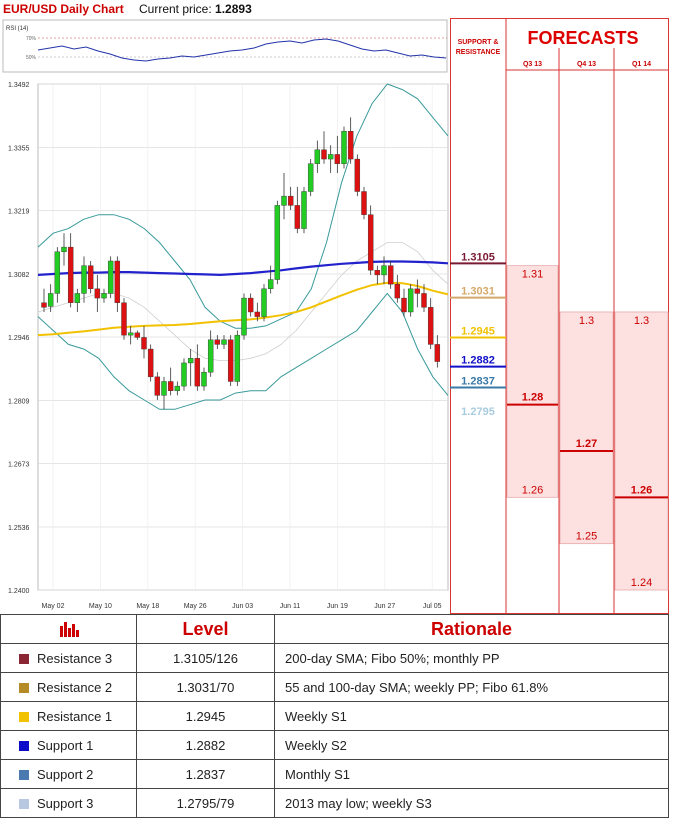 The height and width of the screenshot is (829, 675). I want to click on row-rationale: Weekly S1, so click(471, 716).